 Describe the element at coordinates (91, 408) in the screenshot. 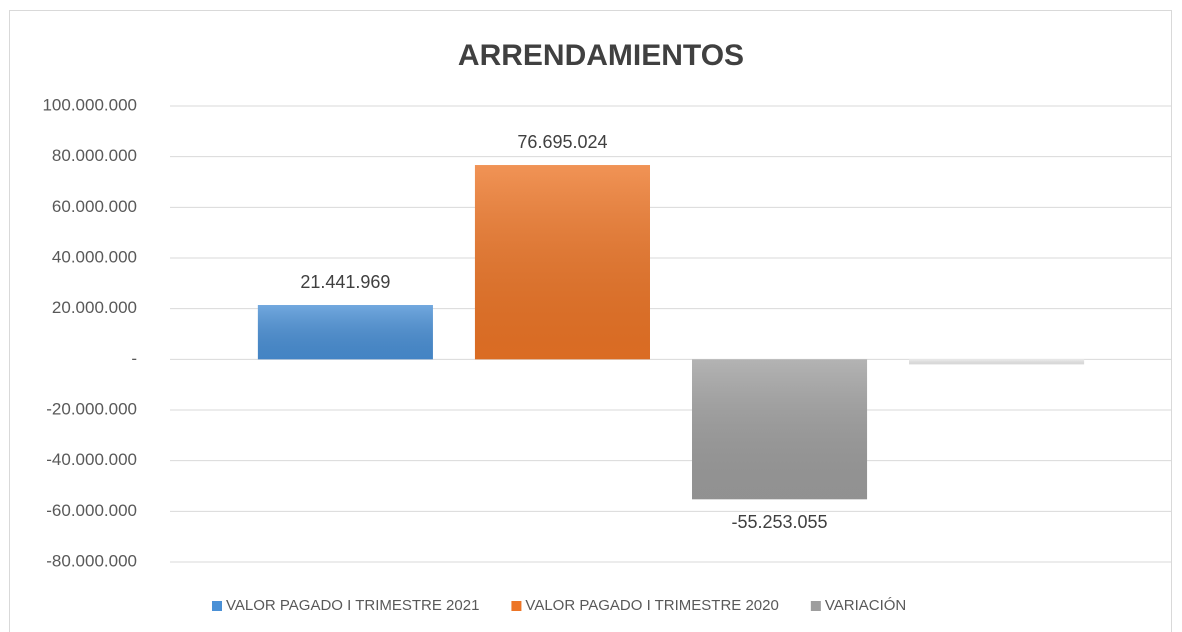

I see `y-tick-label: -20.000.000` at that location.